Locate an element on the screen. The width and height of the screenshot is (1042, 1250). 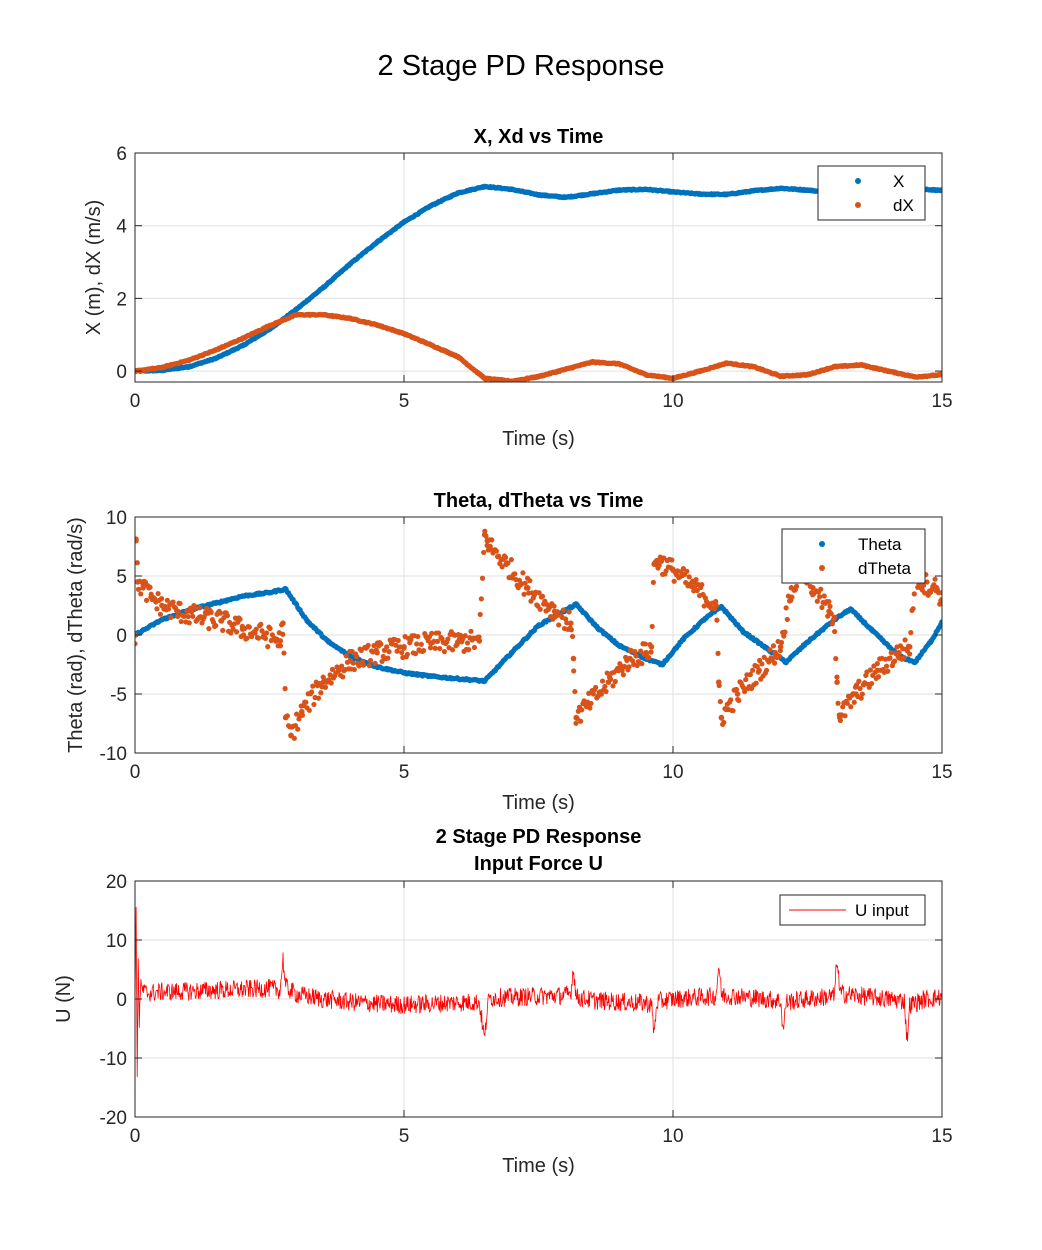
chart-2-ylabel: Theta (rad), dTheta (rad/s) is located at coordinates (76, 635).